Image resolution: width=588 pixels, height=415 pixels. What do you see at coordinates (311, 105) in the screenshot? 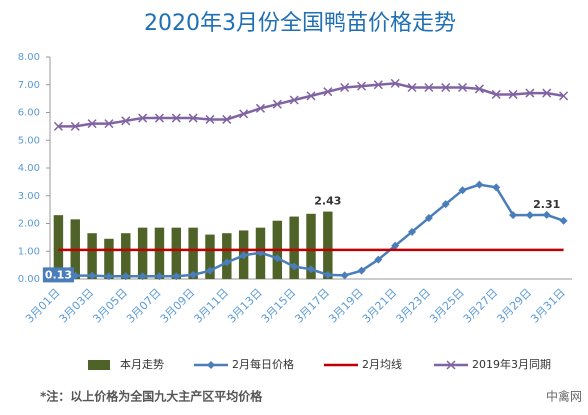
I see `line` at bounding box center [311, 105].